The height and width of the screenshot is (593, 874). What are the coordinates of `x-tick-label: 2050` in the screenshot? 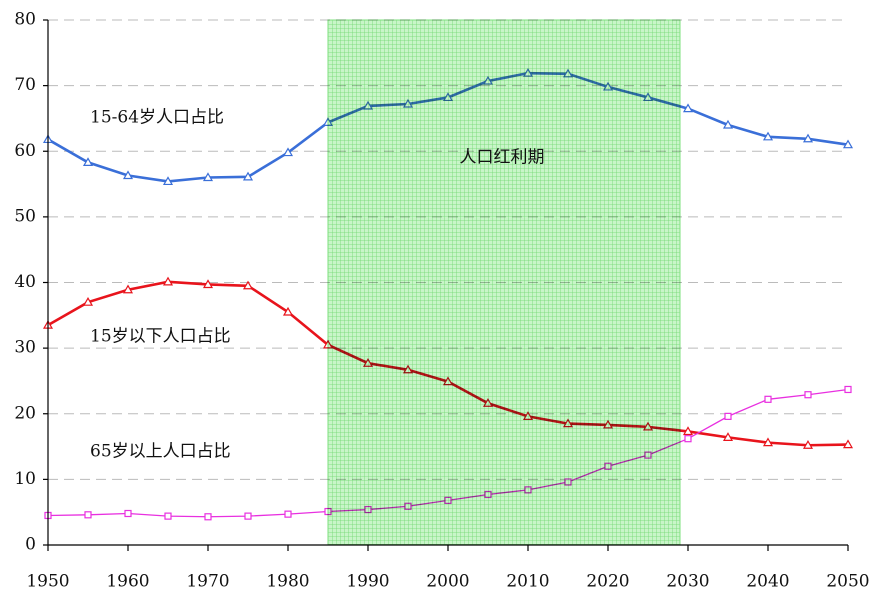 It's located at (847, 582).